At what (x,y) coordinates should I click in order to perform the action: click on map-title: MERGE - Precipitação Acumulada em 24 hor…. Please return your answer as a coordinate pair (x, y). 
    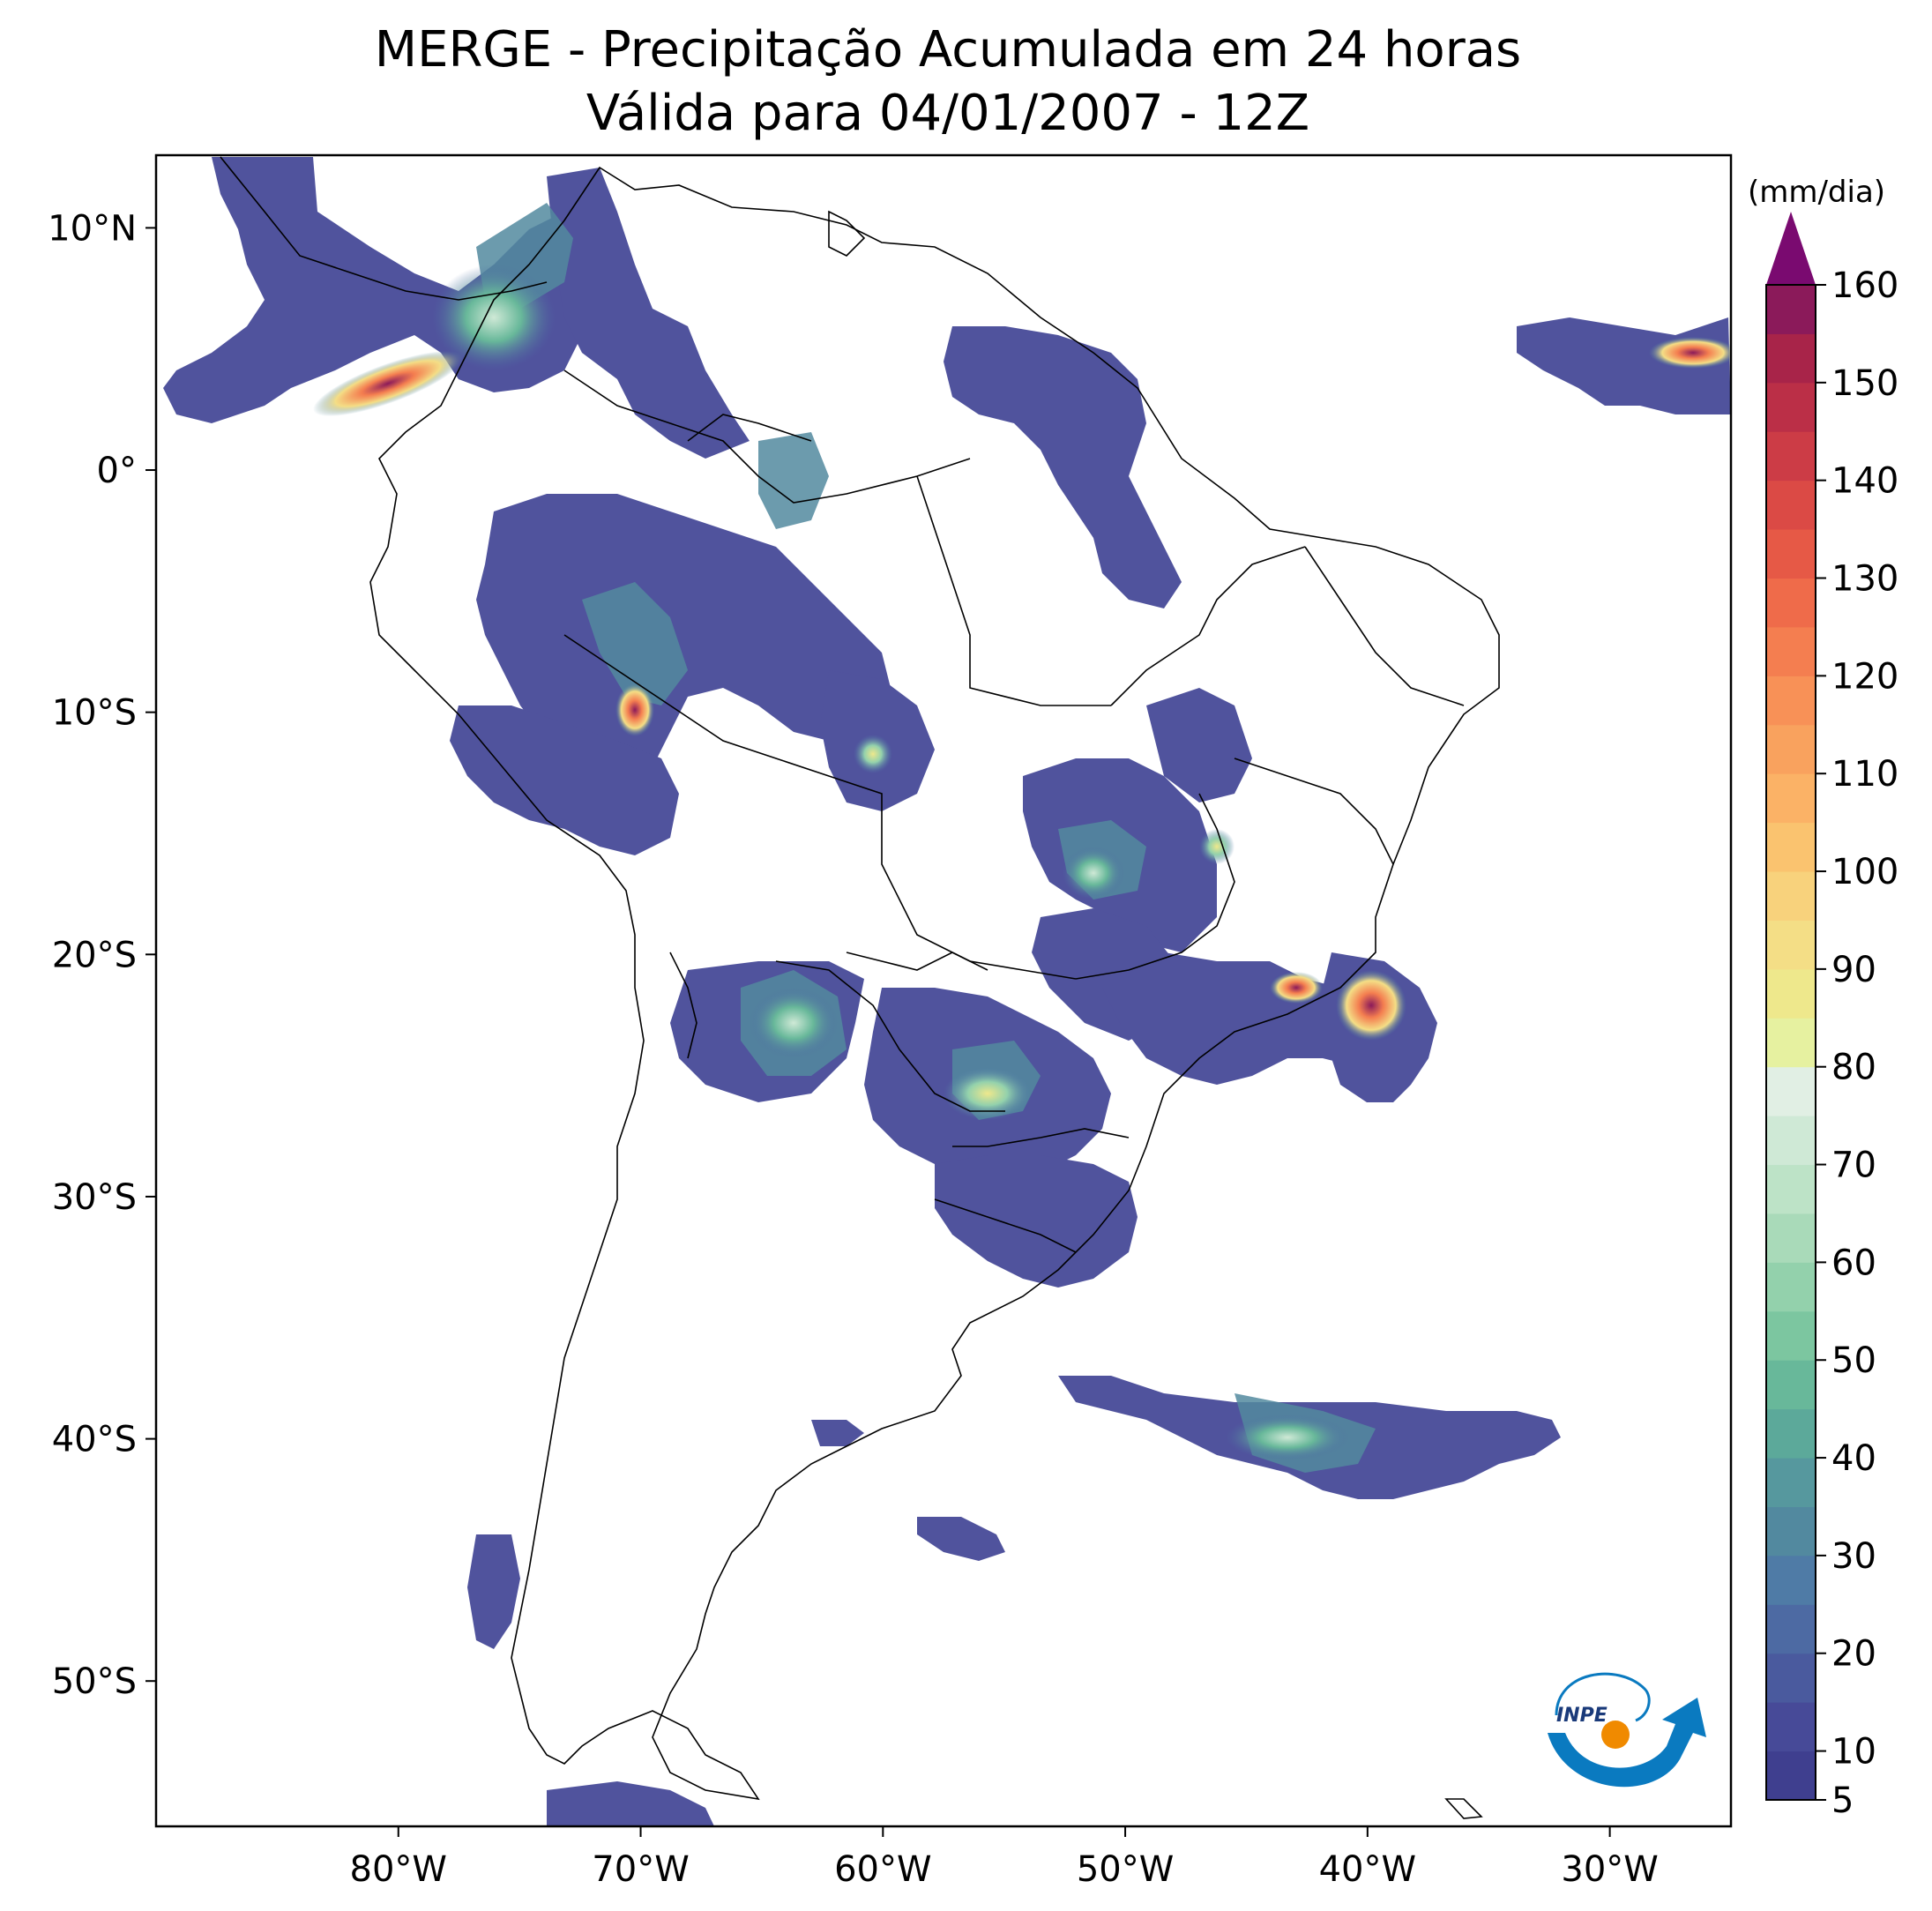
    Looking at the image, I should click on (948, 49).